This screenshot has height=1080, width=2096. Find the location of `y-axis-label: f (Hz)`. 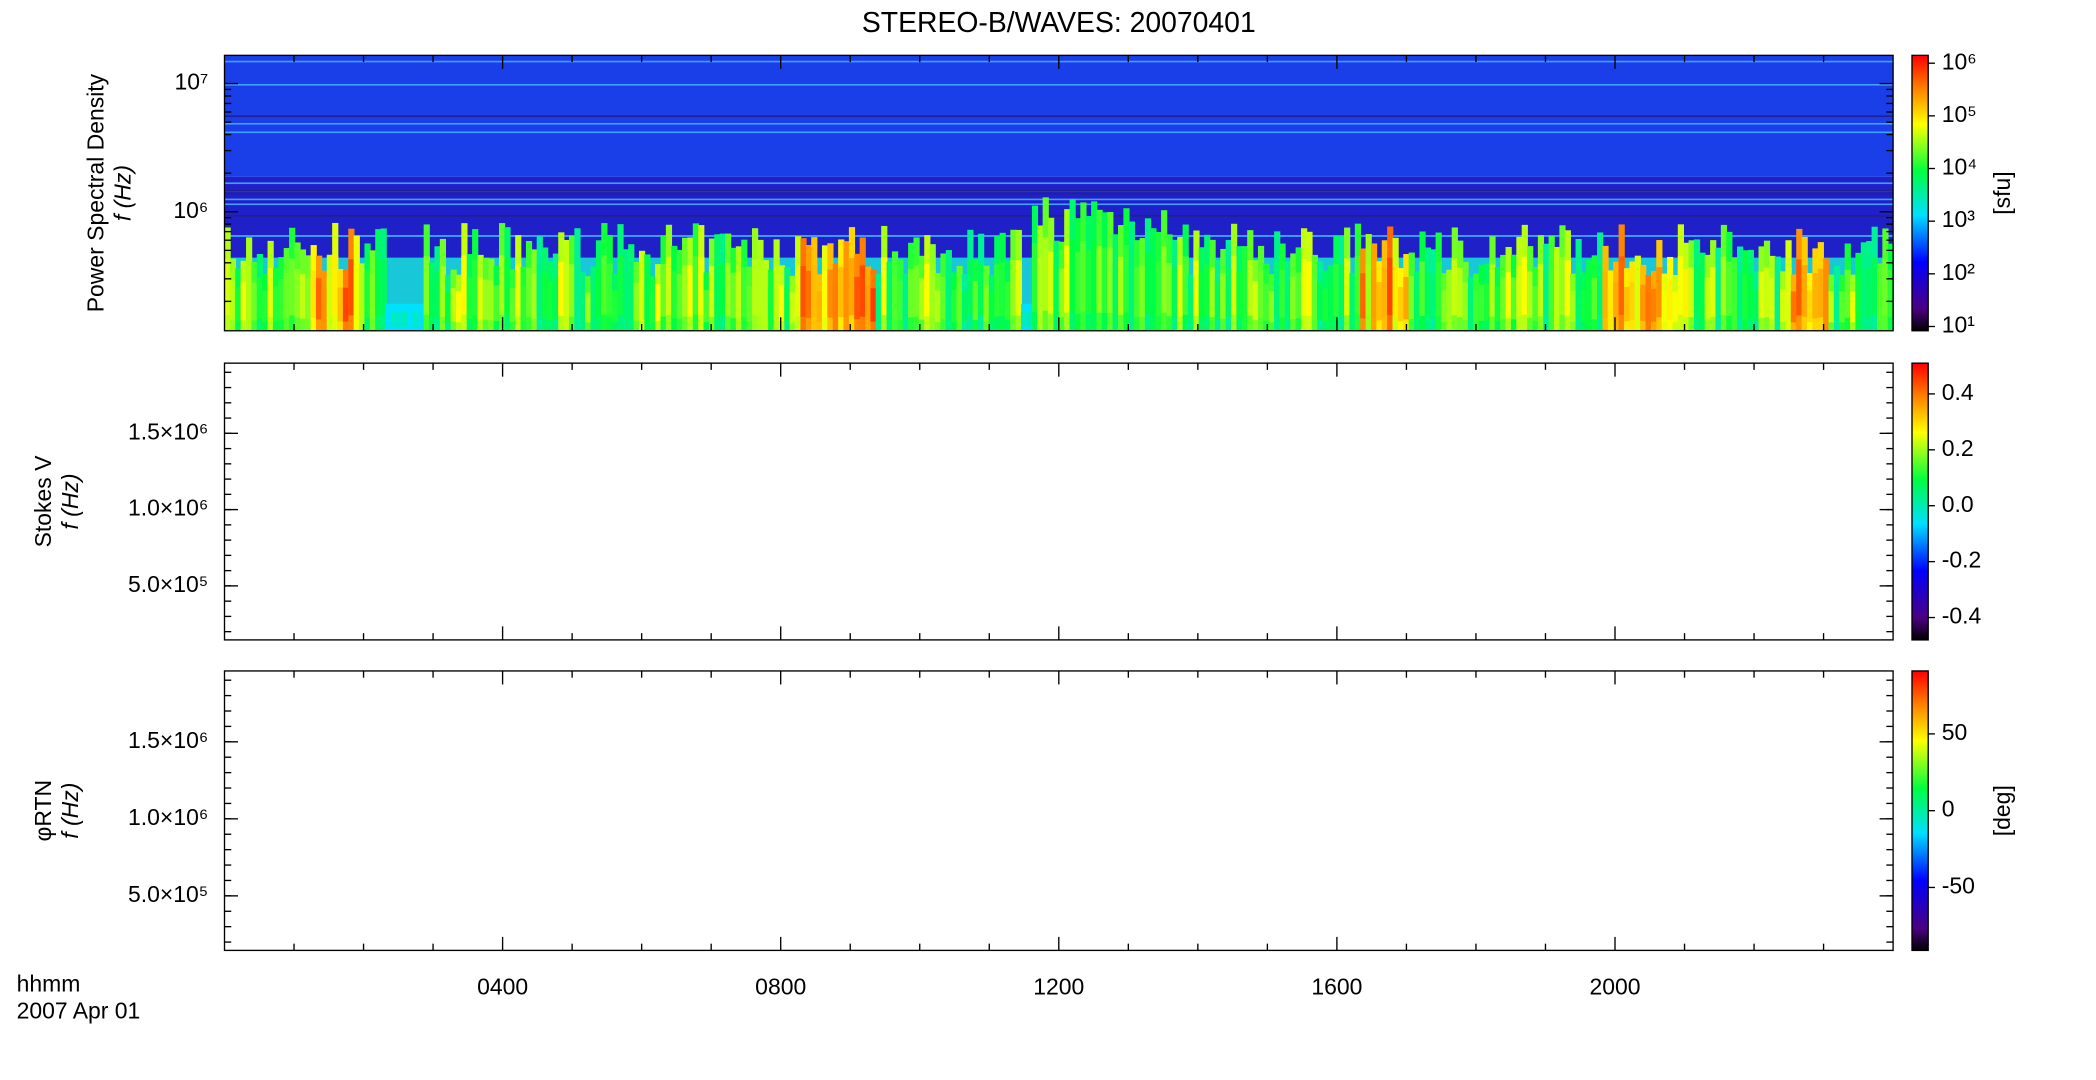

y-axis-label: f (Hz) is located at coordinates (70, 811).